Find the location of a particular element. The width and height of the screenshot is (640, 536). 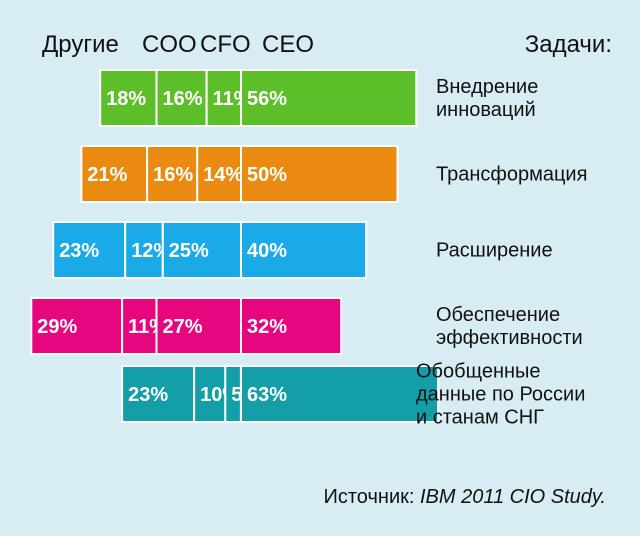

bar-row1-seg1 is located at coordinates (172, 174).